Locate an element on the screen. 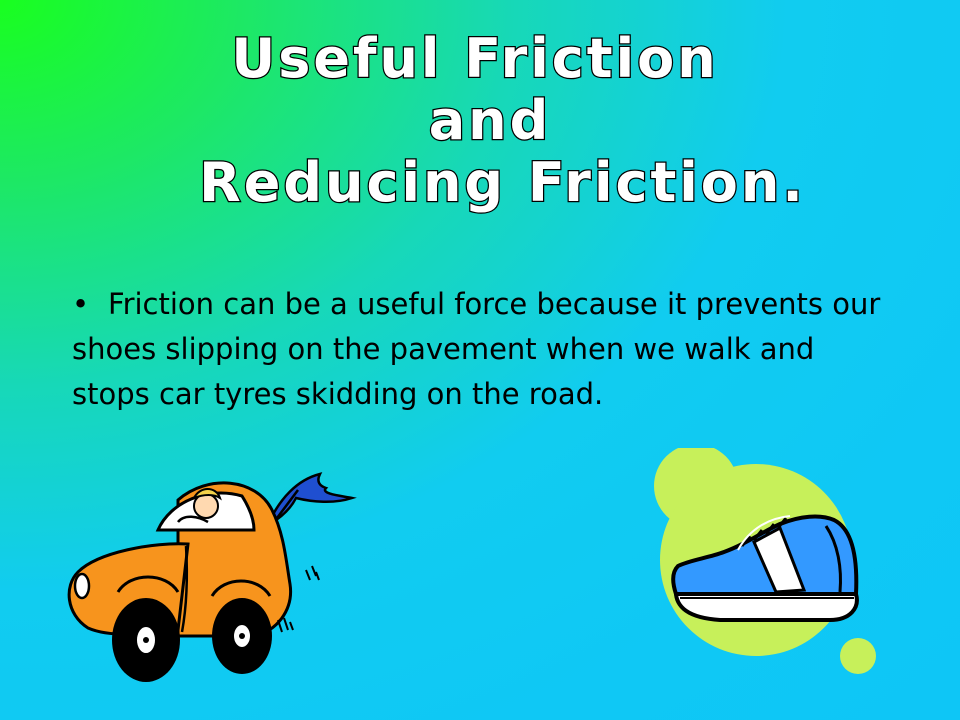 This screenshot has height=720, width=960. title-line-3: Reducing Friction. is located at coordinates (502, 182).